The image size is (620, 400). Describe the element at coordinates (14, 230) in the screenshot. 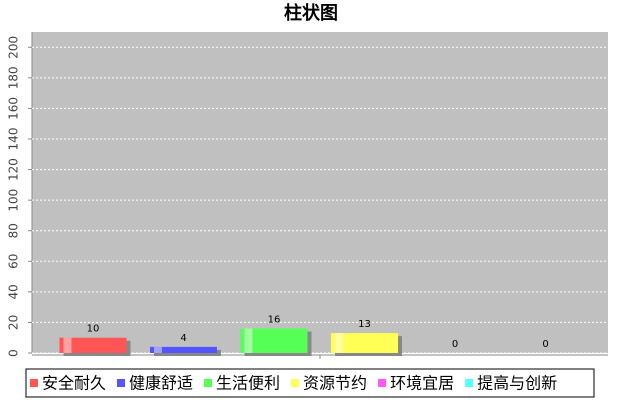

I see `y-tick-label: 80` at that location.